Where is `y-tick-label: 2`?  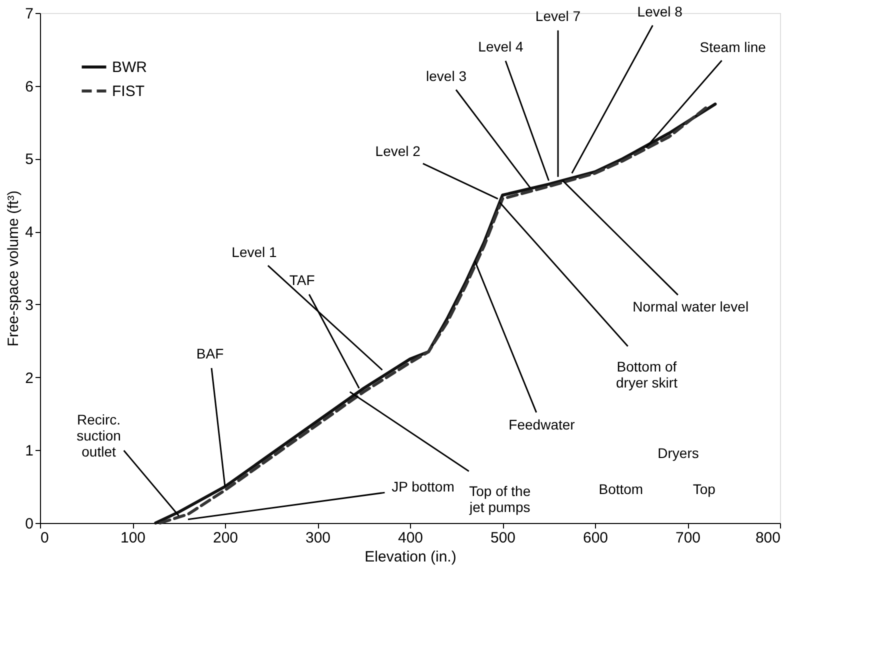 y-tick-label: 2 is located at coordinates (29, 378).